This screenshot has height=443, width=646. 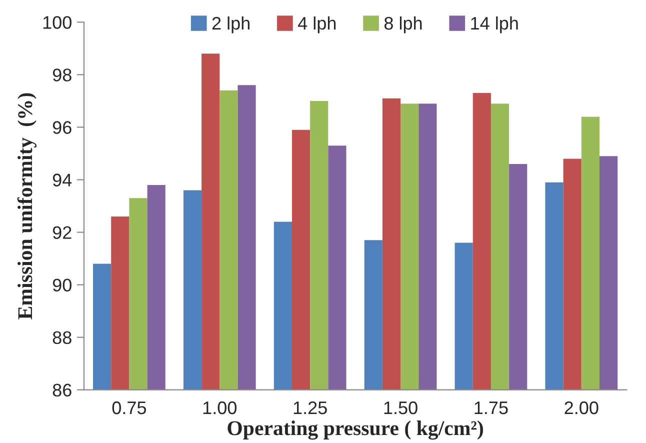 I want to click on x-tick-label: 1.00, so click(x=220, y=407).